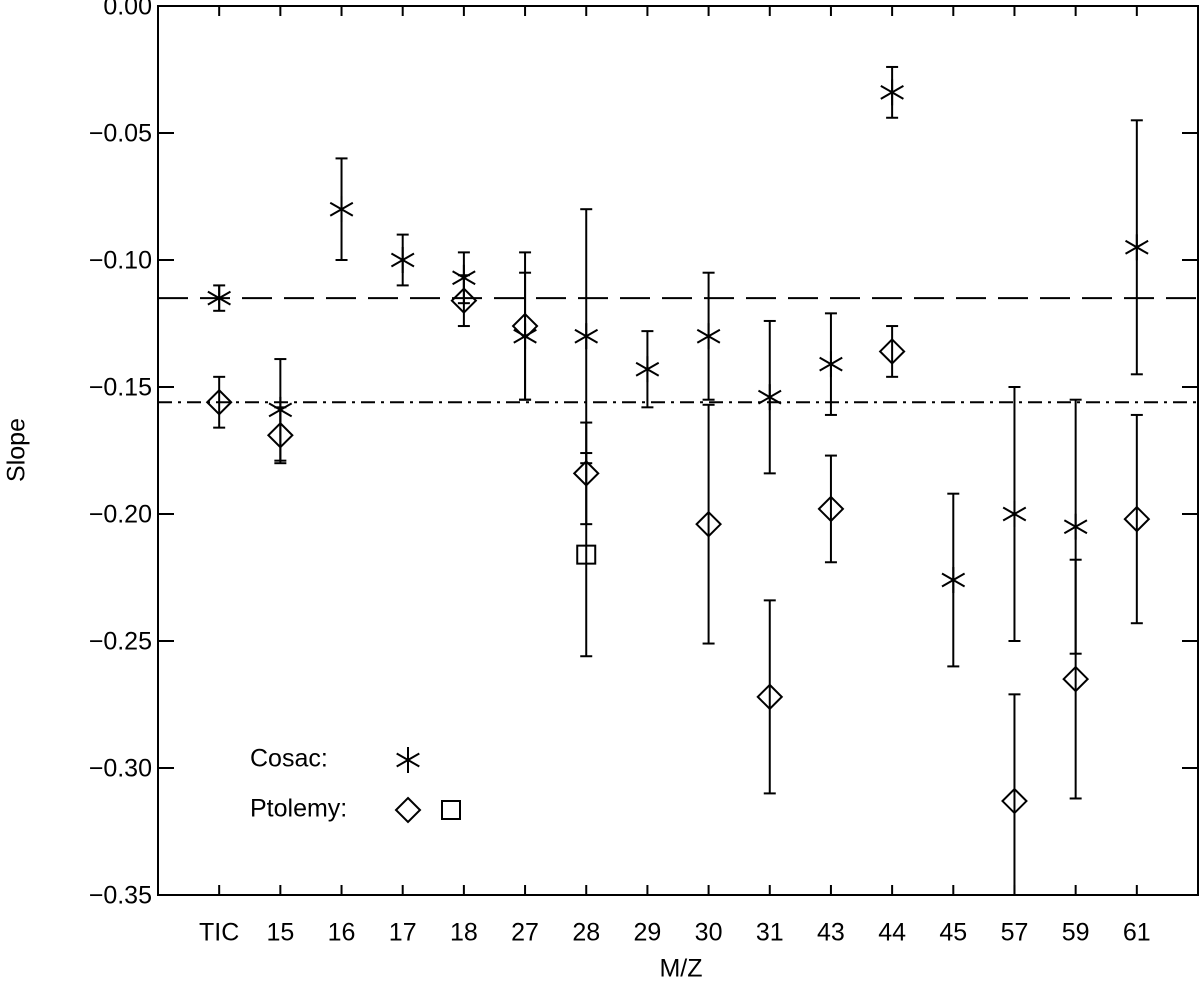  What do you see at coordinates (953, 933) in the screenshot?
I see `x-tick-label: 45` at bounding box center [953, 933].